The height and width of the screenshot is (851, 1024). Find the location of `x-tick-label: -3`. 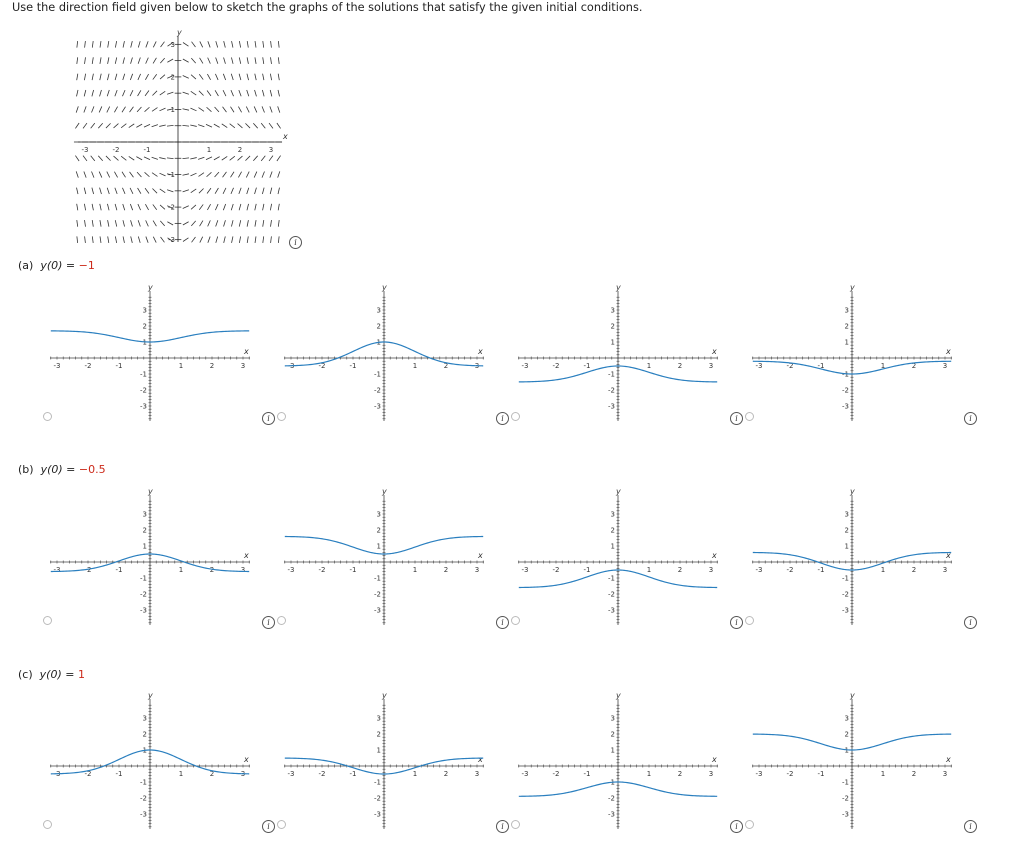

x-tick-label: -3 is located at coordinates (759, 570).